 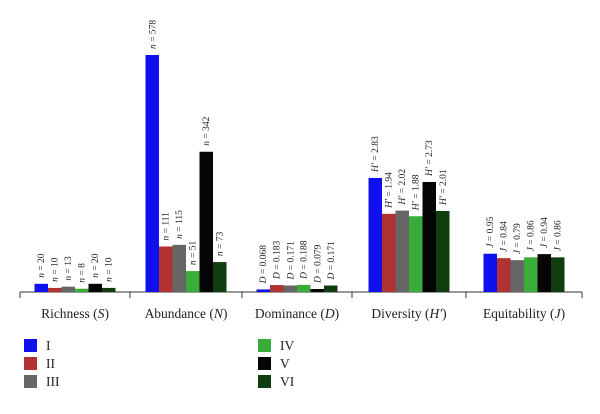 What do you see at coordinates (278, 256) in the screenshot?
I see `data-label-value: = 0.183` at bounding box center [278, 256].